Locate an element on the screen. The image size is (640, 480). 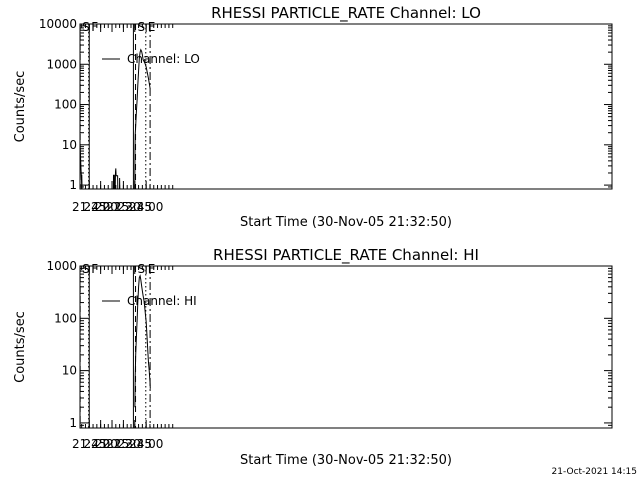
chart-title: RHESSI PARTICLE_RATE Channel: HI is located at coordinates (346, 255).